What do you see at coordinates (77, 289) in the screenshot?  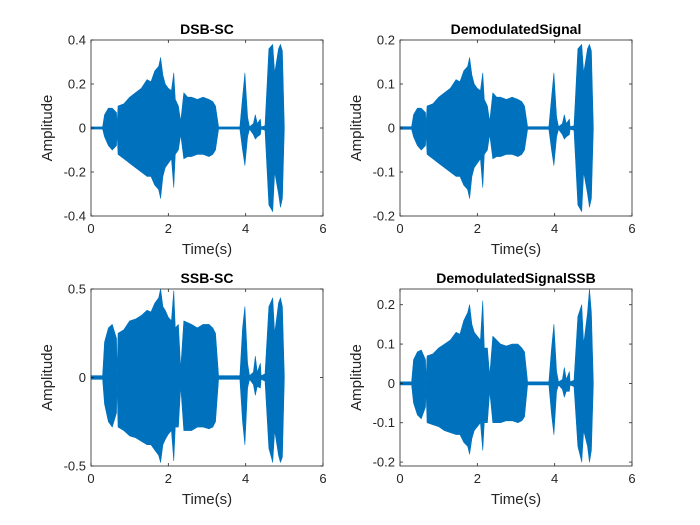 I see `y-tick-label: 0.5` at bounding box center [77, 289].